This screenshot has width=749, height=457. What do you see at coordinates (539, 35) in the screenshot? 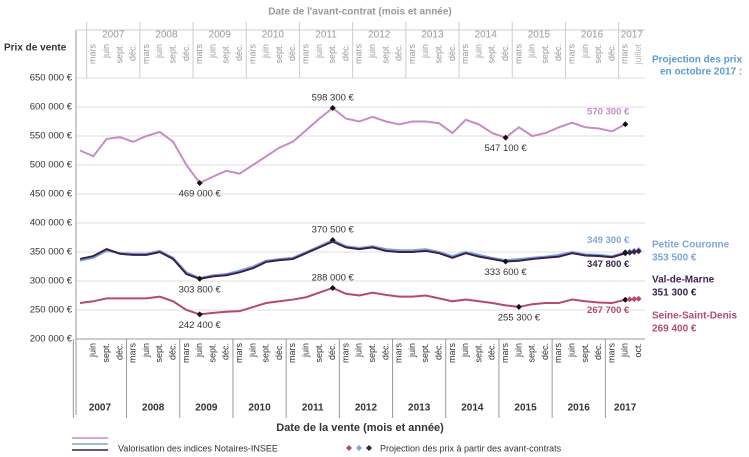
I see `top-year-label: 2015` at bounding box center [539, 35].